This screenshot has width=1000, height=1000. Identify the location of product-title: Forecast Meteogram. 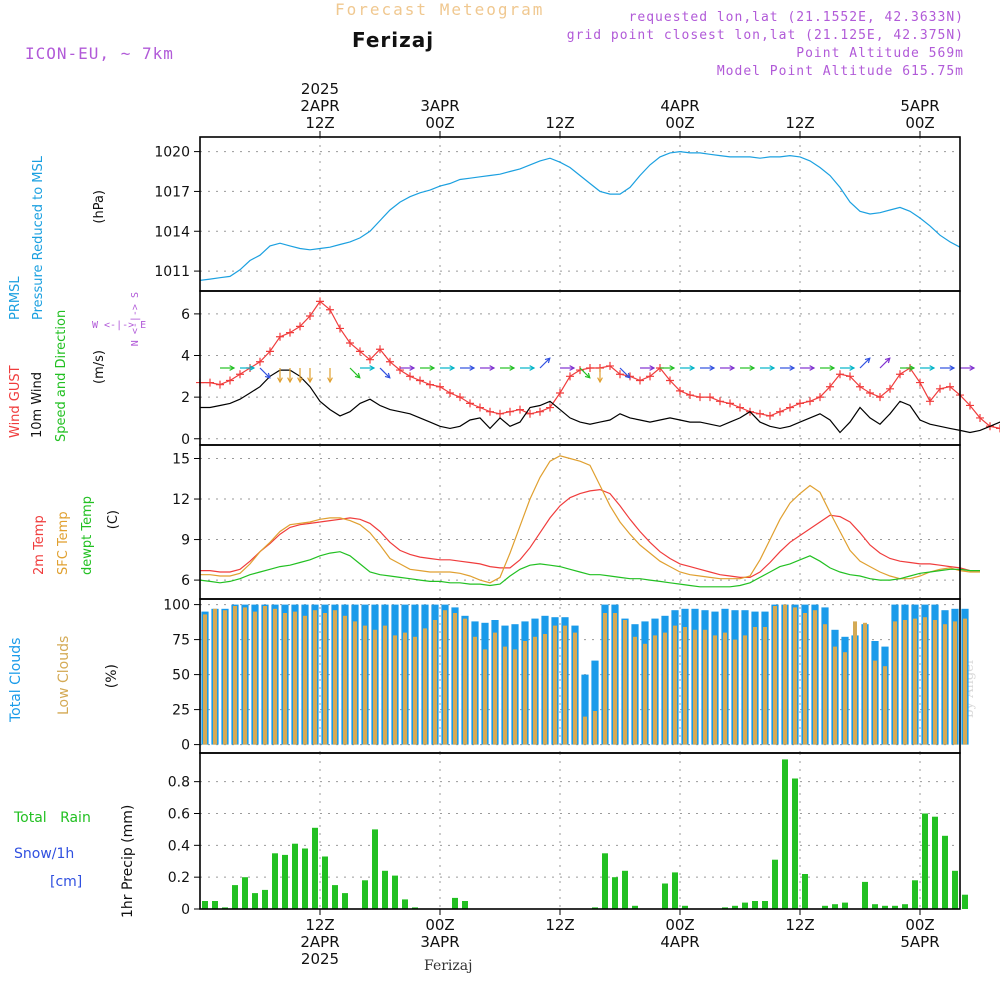
(440, 9).